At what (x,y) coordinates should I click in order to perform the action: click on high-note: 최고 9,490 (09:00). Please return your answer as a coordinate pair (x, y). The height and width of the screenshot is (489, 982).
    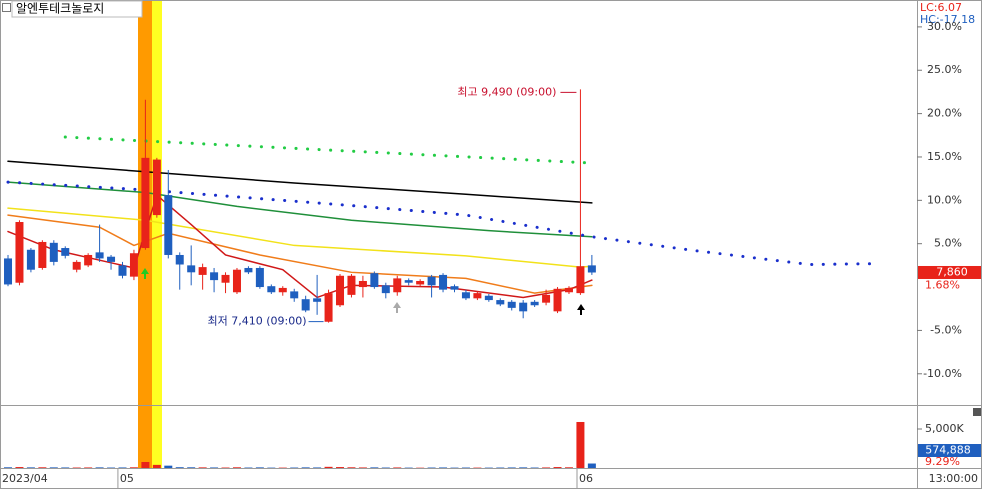
    Looking at the image, I should click on (506, 91).